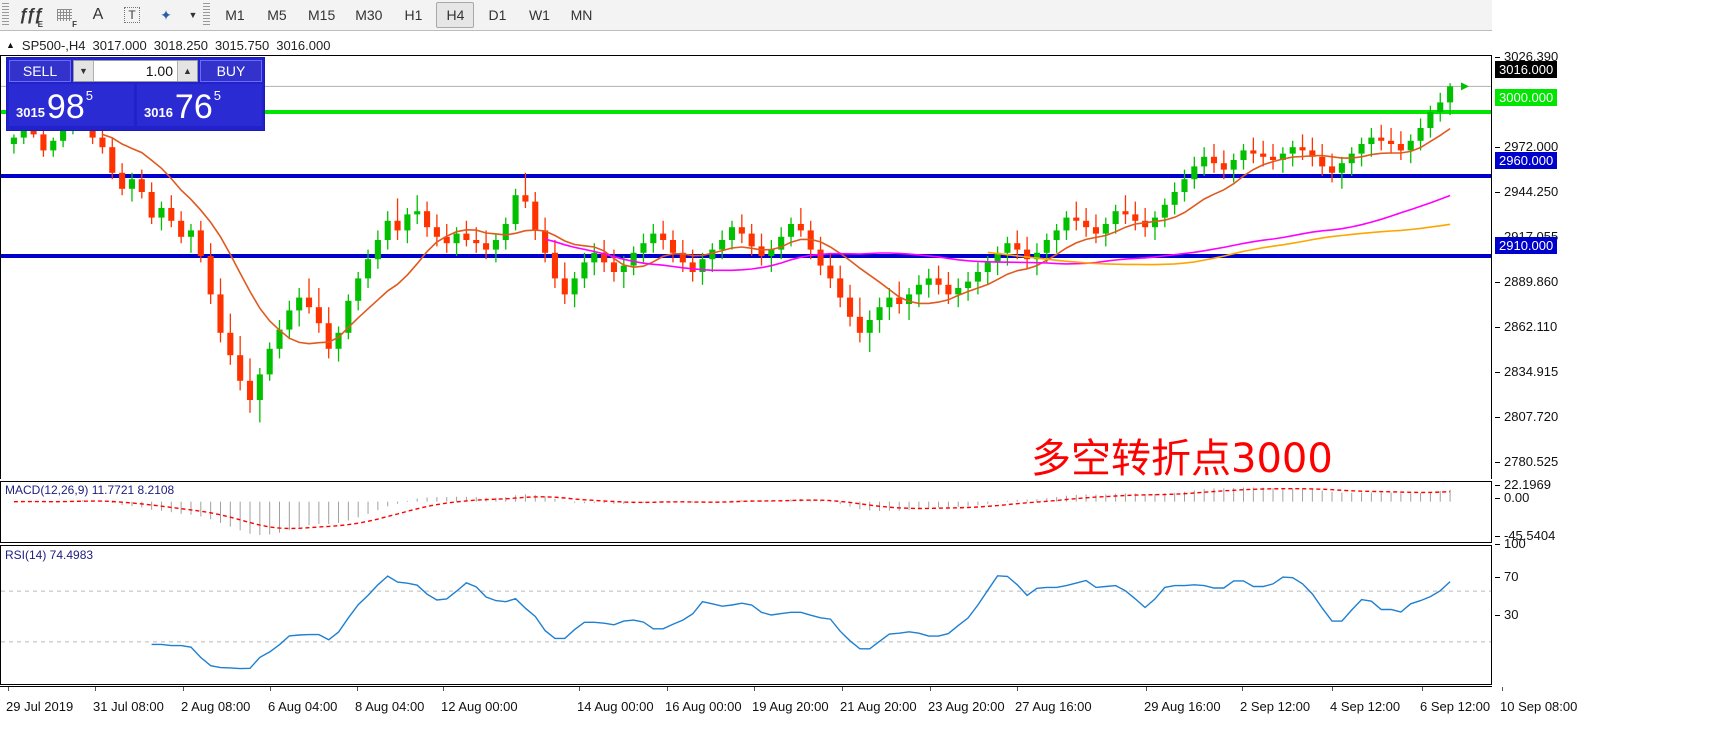 The width and height of the screenshot is (1710, 742). Describe the element at coordinates (135, 106) in the screenshot. I see `trade-prices-row: 3015 98 5 3016 76 5` at that location.